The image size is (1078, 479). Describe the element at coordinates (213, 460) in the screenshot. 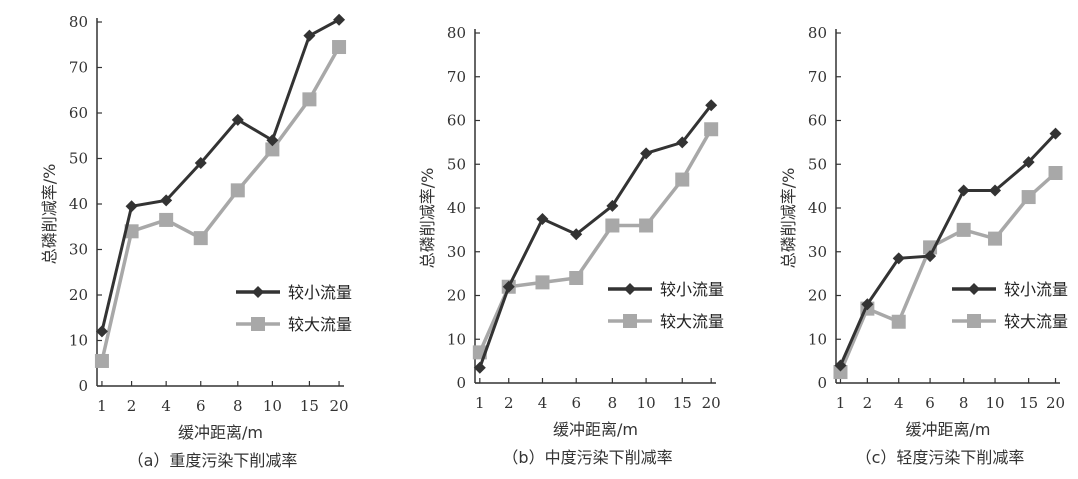

I see `panel-caption: （a）重度污染下削减率` at that location.